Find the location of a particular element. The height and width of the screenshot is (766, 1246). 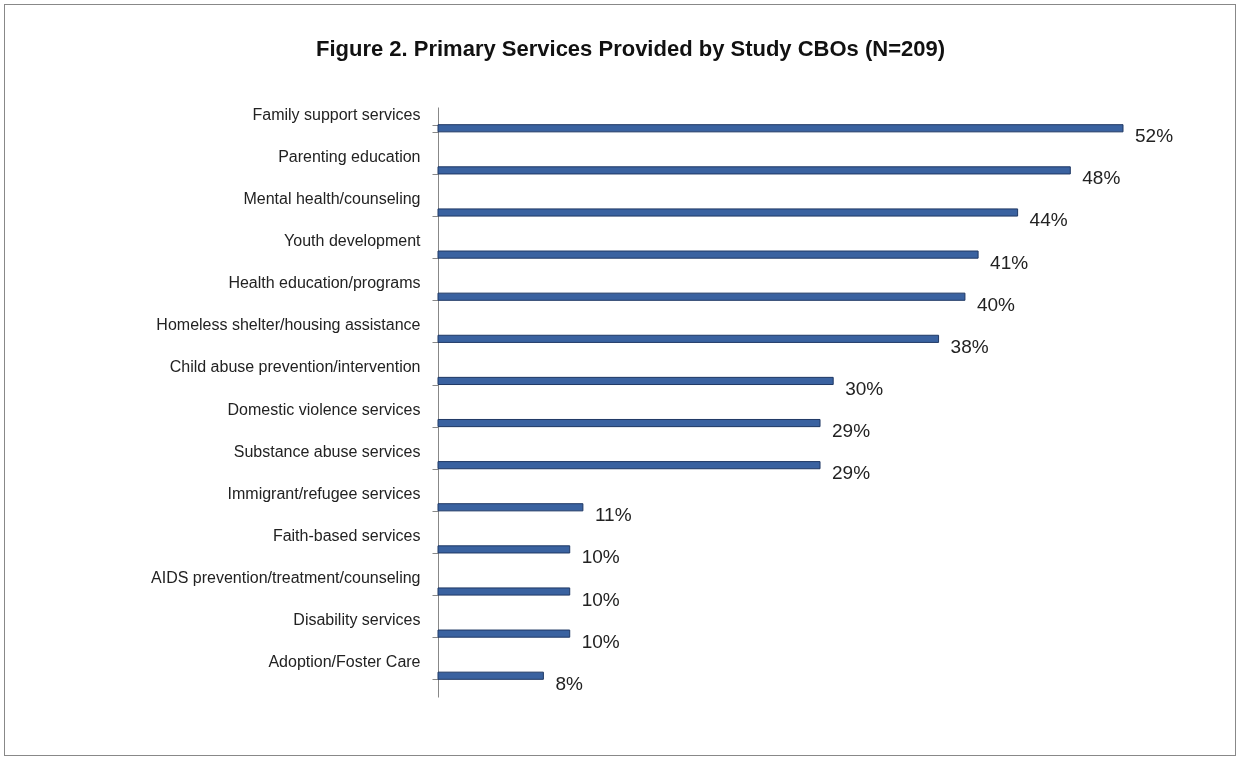

data-label: 52% is located at coordinates (1154, 136).